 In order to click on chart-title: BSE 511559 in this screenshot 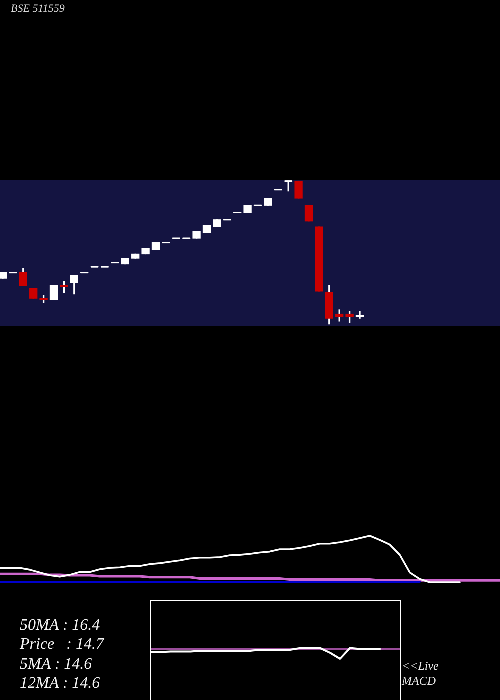, I will do `click(38, 9)`.